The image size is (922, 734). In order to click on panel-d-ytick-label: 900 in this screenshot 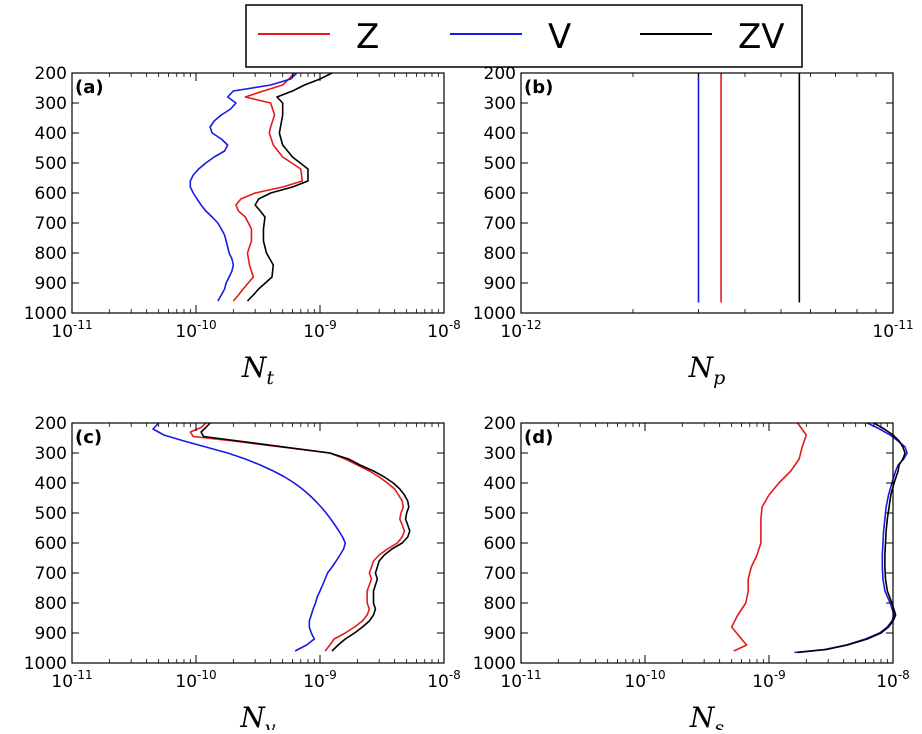, I will do `click(500, 634)`.